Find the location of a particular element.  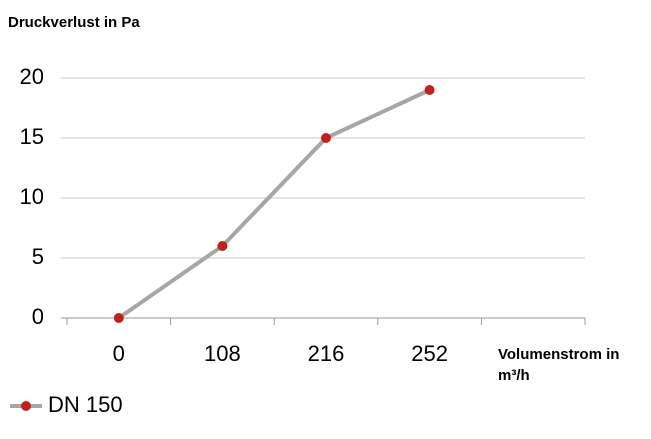

x-tick-label: 0 is located at coordinates (119, 353).